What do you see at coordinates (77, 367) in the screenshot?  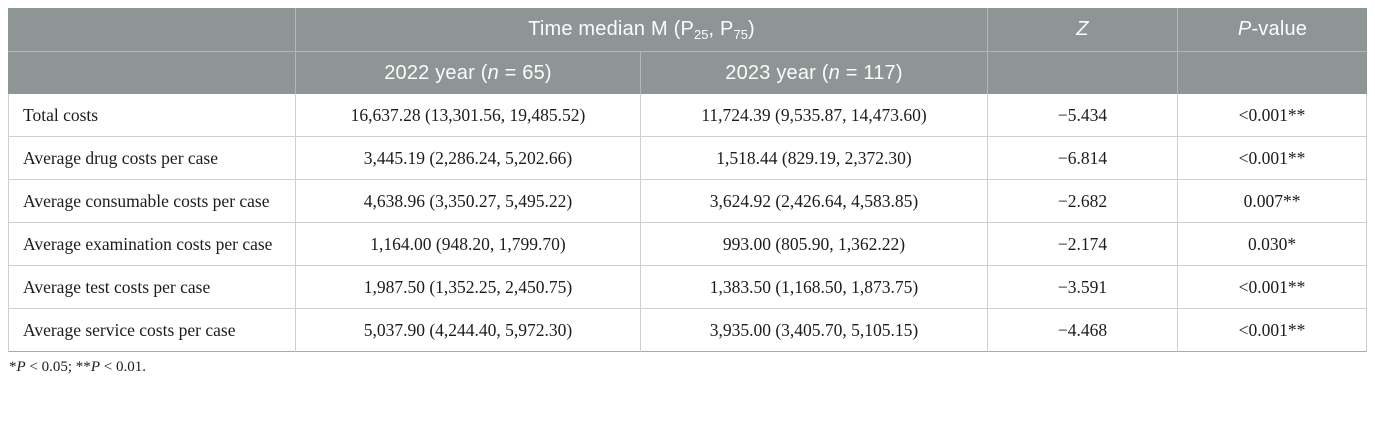 I see `footnote: *P < 0.05; **P < 0.01.` at bounding box center [77, 367].